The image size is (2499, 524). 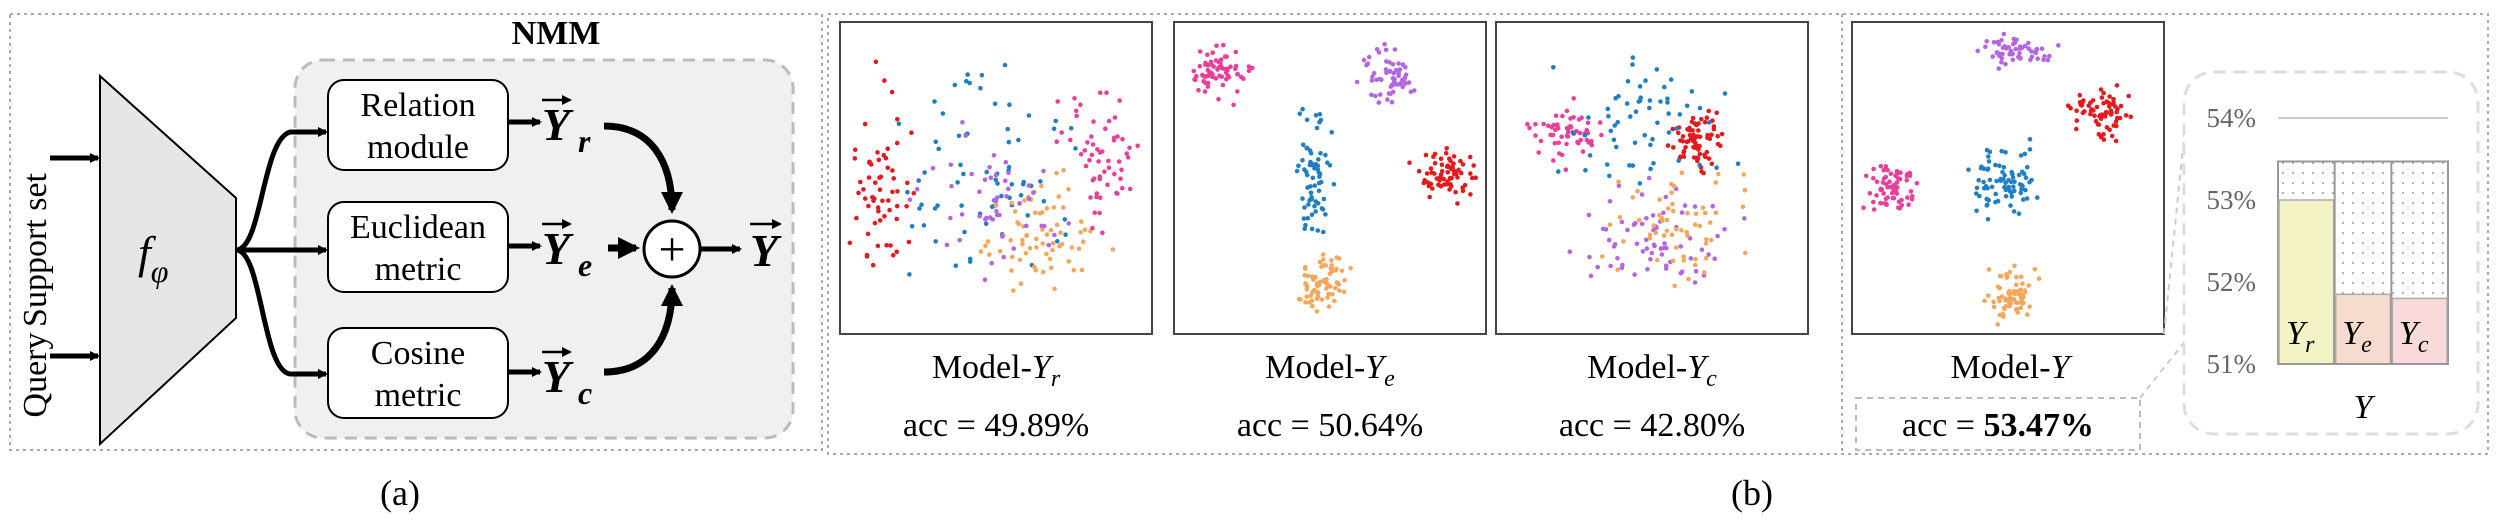 What do you see at coordinates (567, 379) in the screenshot?
I see `output-y-c: Y c` at bounding box center [567, 379].